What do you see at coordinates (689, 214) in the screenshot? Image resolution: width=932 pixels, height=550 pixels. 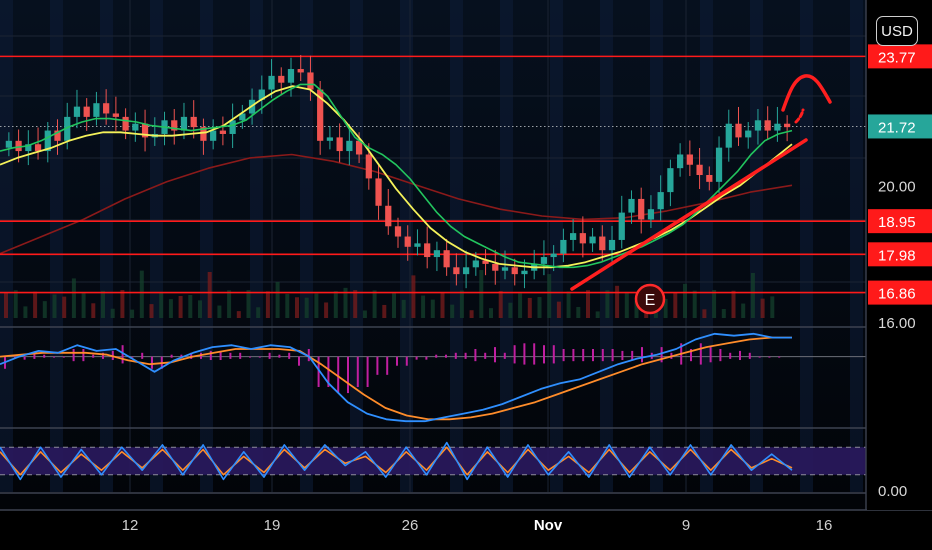 I see `trendline` at bounding box center [689, 214].